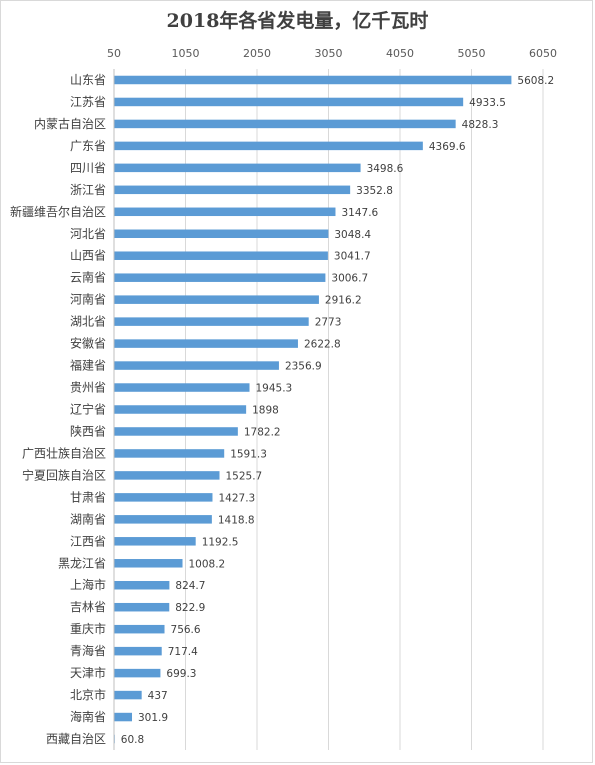 The height and width of the screenshot is (765, 595). What do you see at coordinates (343, 301) in the screenshot?
I see `data-label: 2916.2` at bounding box center [343, 301].